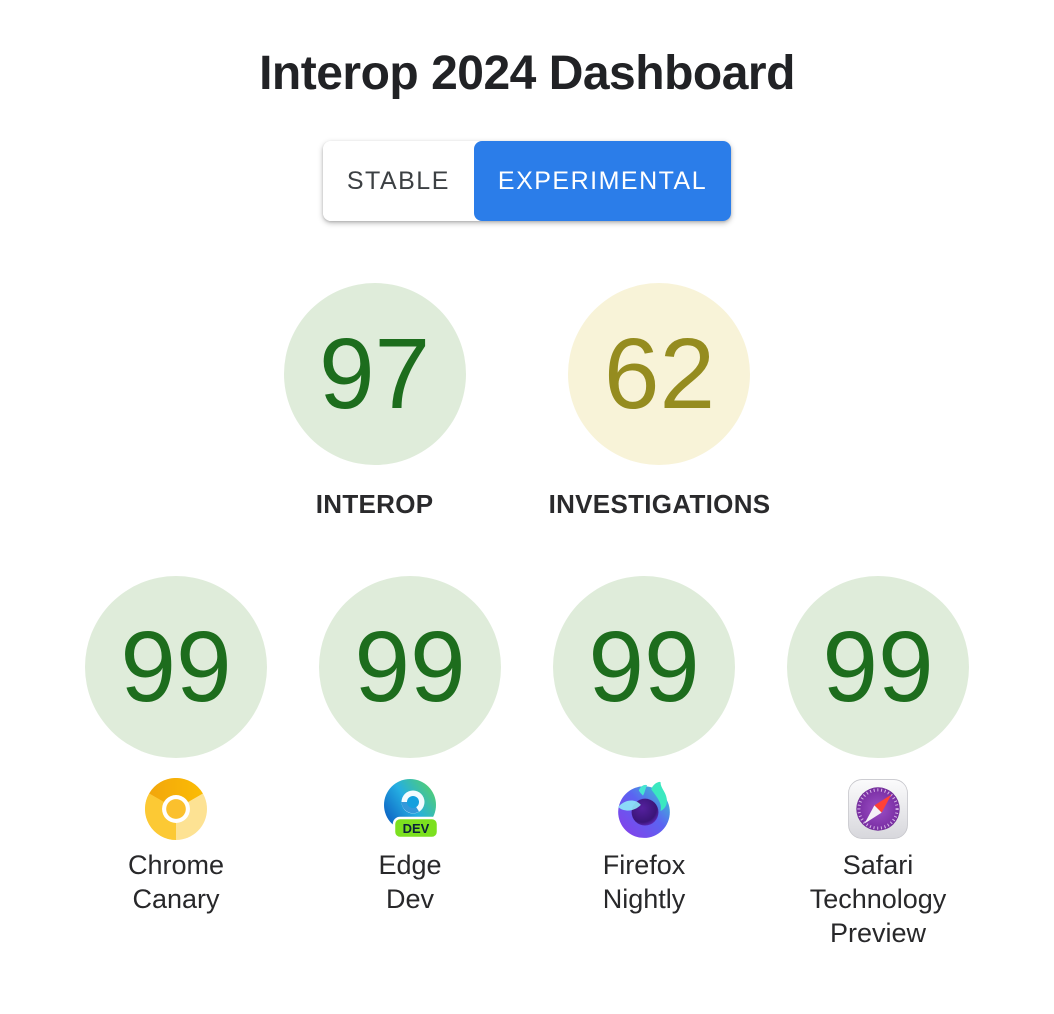  What do you see at coordinates (374, 504) in the screenshot?
I see `interop-score-label: INTEROP` at bounding box center [374, 504].